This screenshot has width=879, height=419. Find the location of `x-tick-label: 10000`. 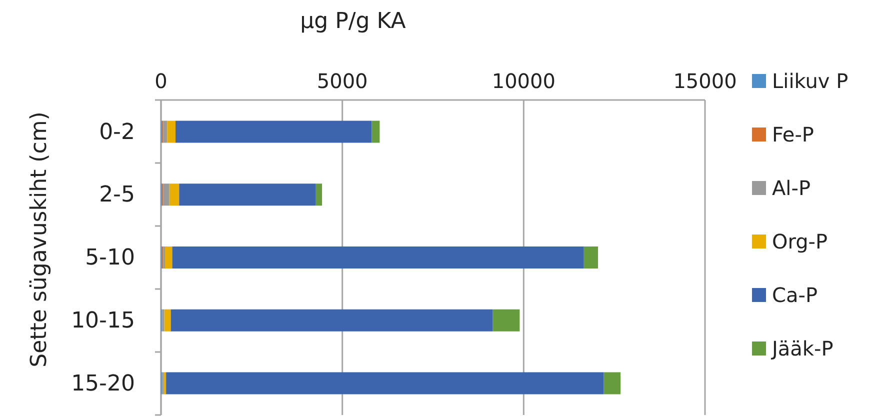

x-tick-label: 10000 is located at coordinates (524, 81).